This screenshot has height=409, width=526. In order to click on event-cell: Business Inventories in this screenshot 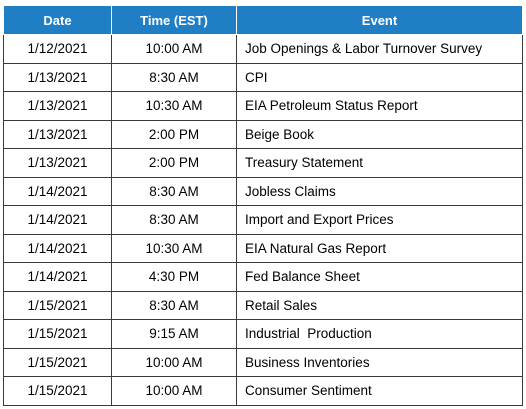, I will do `click(379, 362)`.